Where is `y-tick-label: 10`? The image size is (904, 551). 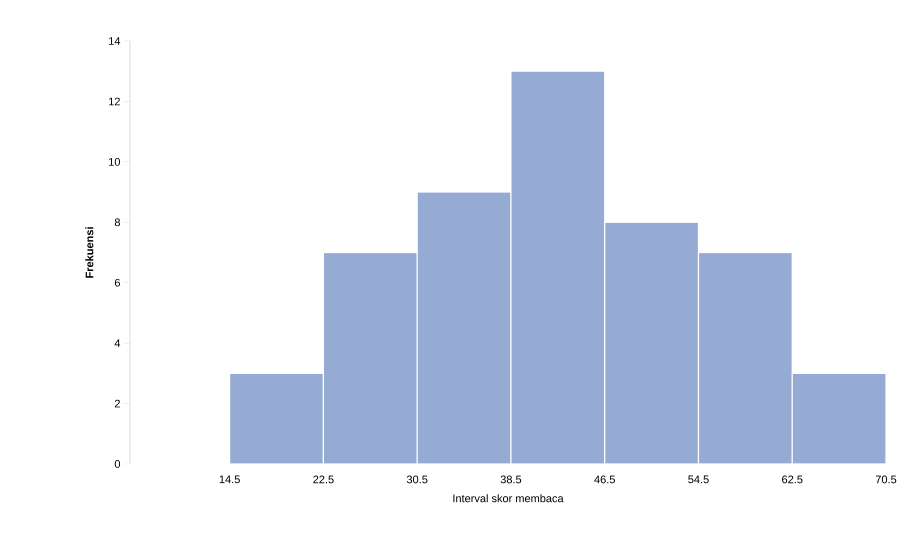 y-tick-label: 10 is located at coordinates (114, 162).